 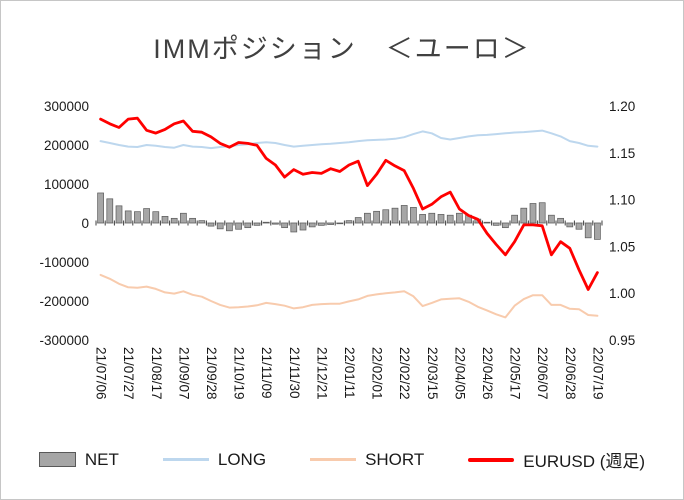 I want to click on legend-item-eurusd: EURUSD (週足), so click(x=556, y=459).